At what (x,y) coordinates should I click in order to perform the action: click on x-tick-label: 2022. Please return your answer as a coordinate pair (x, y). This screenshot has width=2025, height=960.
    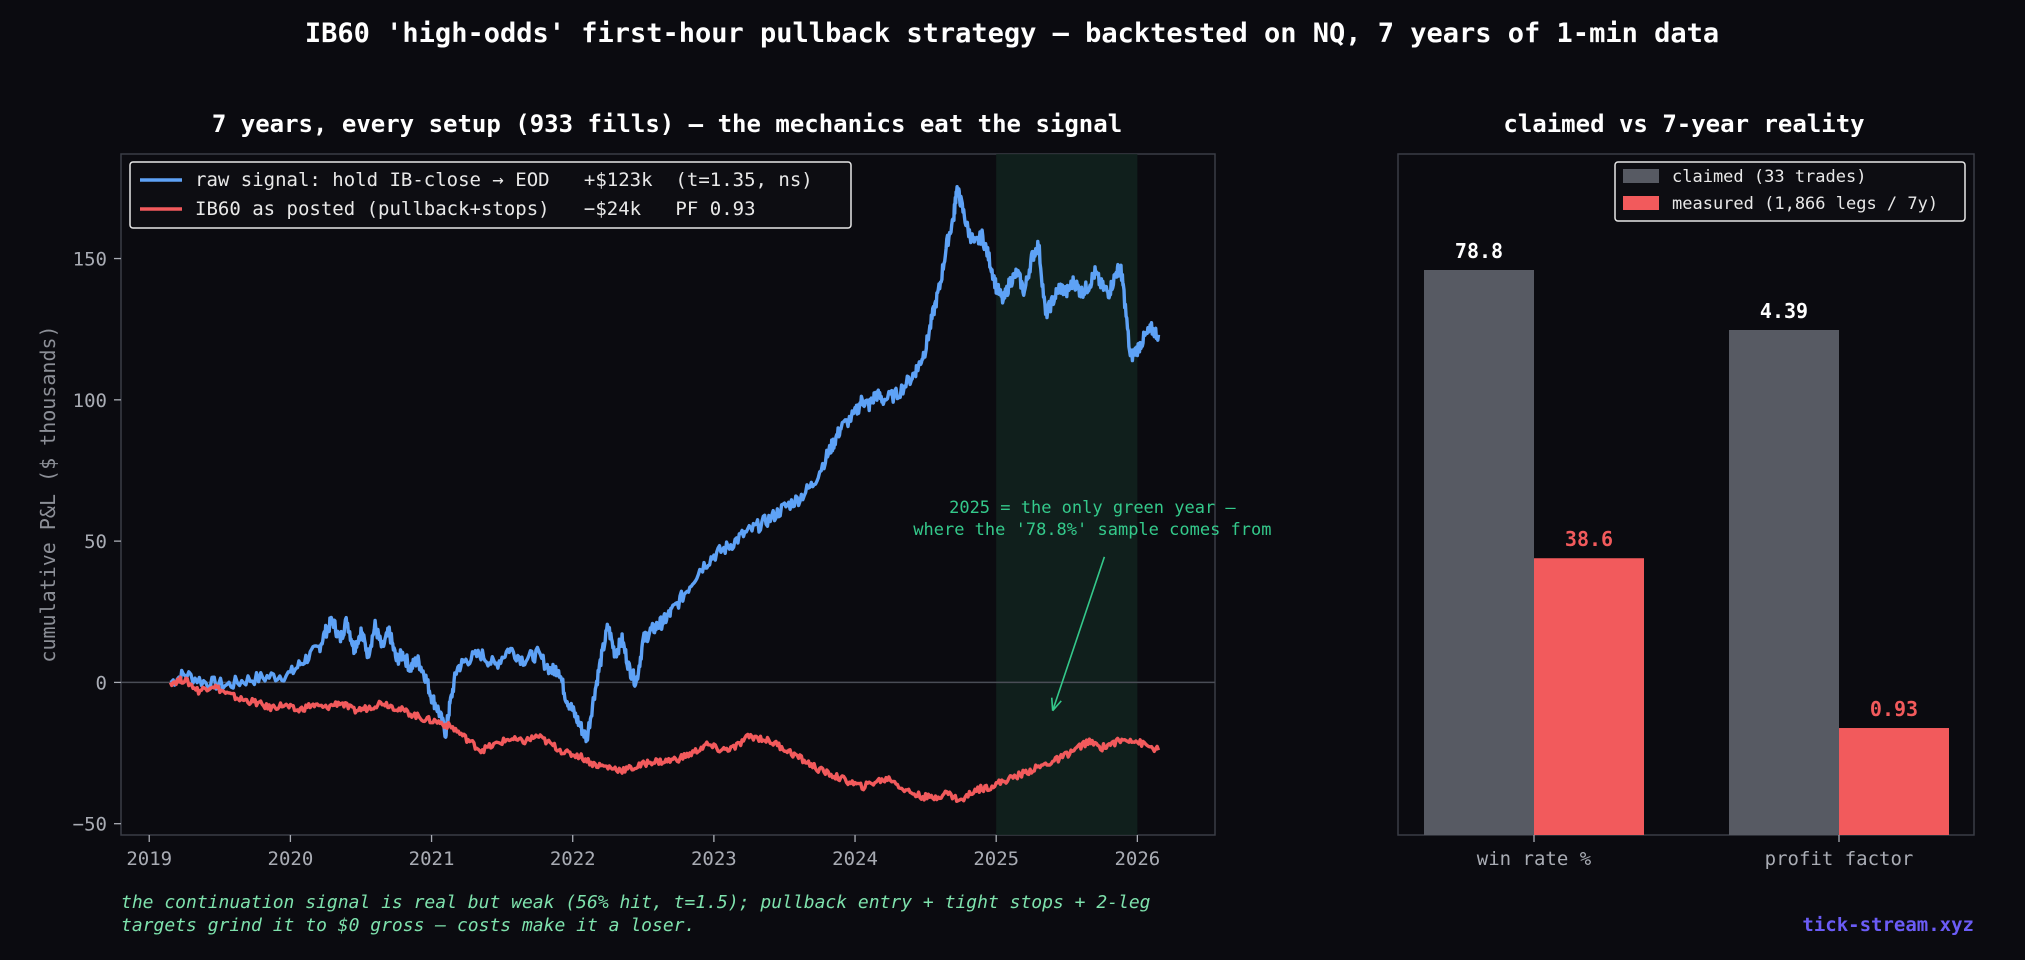
    Looking at the image, I should click on (573, 859).